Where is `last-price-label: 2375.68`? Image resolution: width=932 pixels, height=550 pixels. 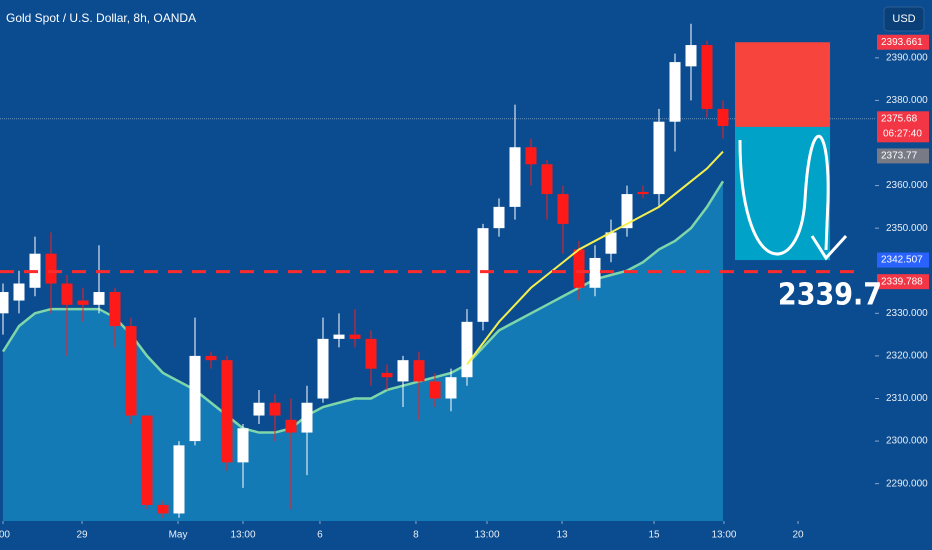
last-price-label: 2375.68 is located at coordinates (899, 118).